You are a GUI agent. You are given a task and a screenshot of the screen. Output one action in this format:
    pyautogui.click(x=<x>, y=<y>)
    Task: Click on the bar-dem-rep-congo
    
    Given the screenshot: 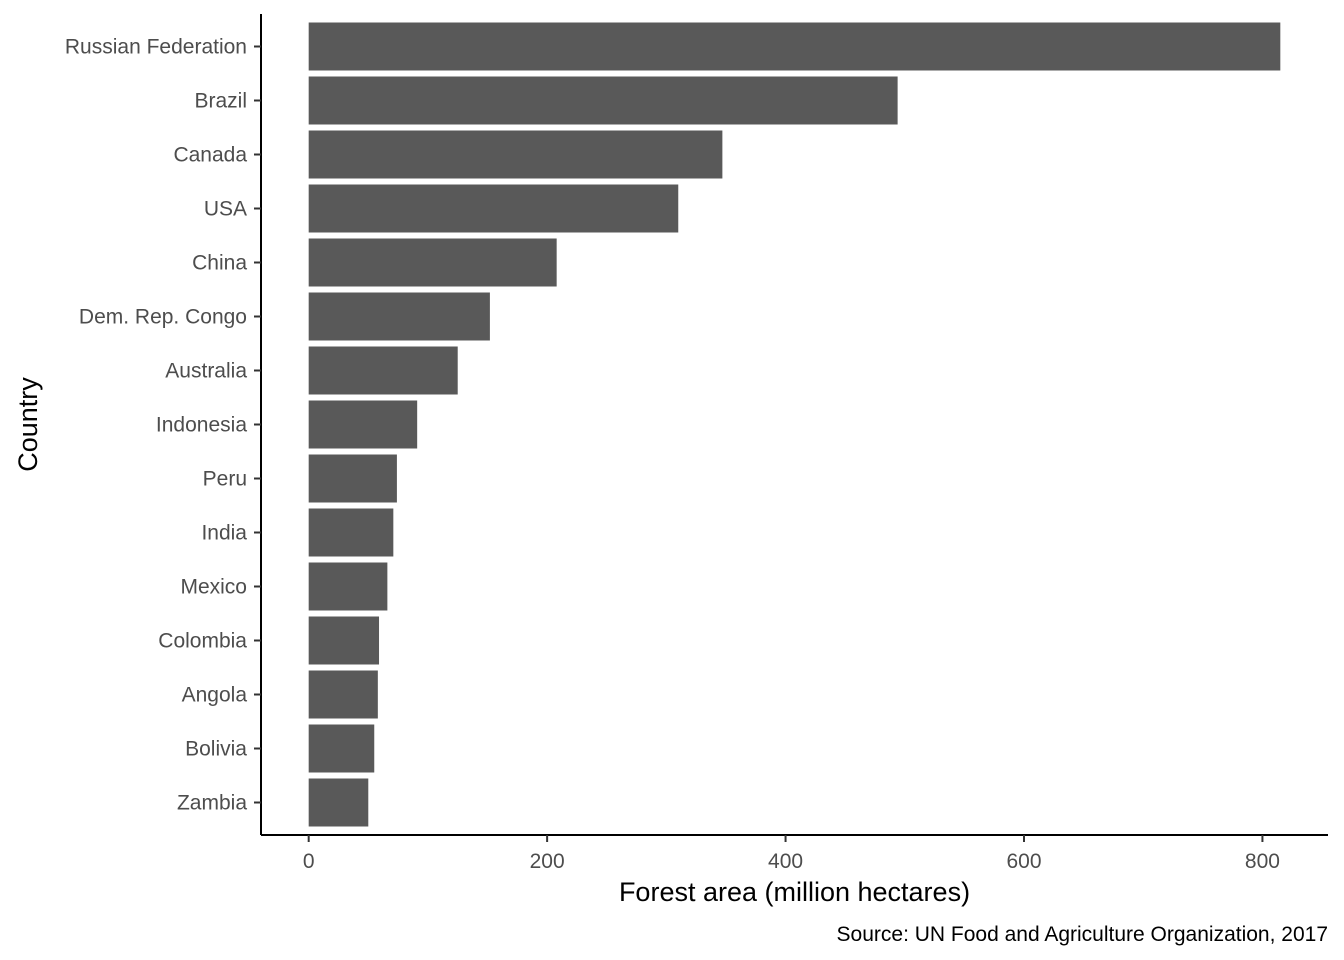 What is the action you would take?
    pyautogui.click(x=399, y=316)
    